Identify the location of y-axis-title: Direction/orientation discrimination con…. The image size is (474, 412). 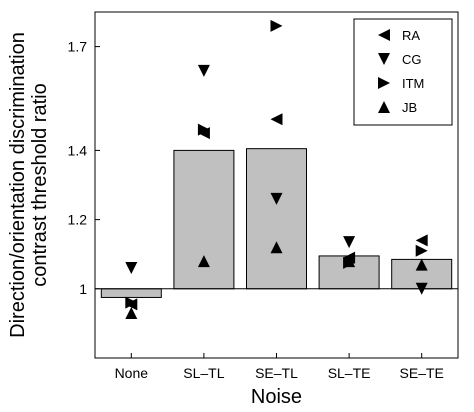
(29, 185).